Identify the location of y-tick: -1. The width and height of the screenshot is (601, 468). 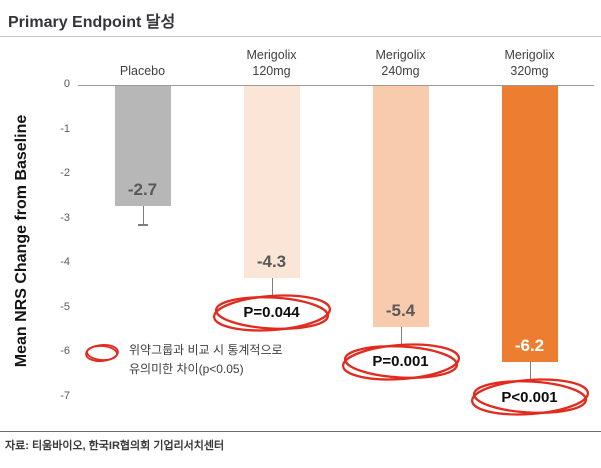
(65, 128).